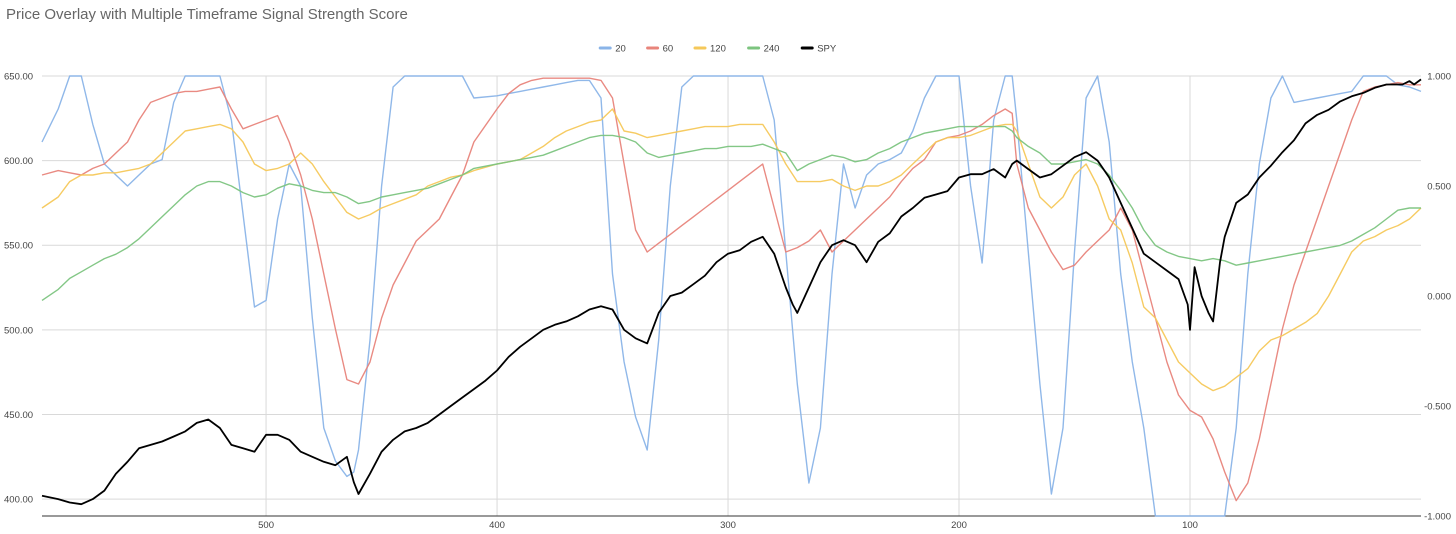  Describe the element at coordinates (18, 246) in the screenshot. I see `left-tick-label: 550.00` at that location.